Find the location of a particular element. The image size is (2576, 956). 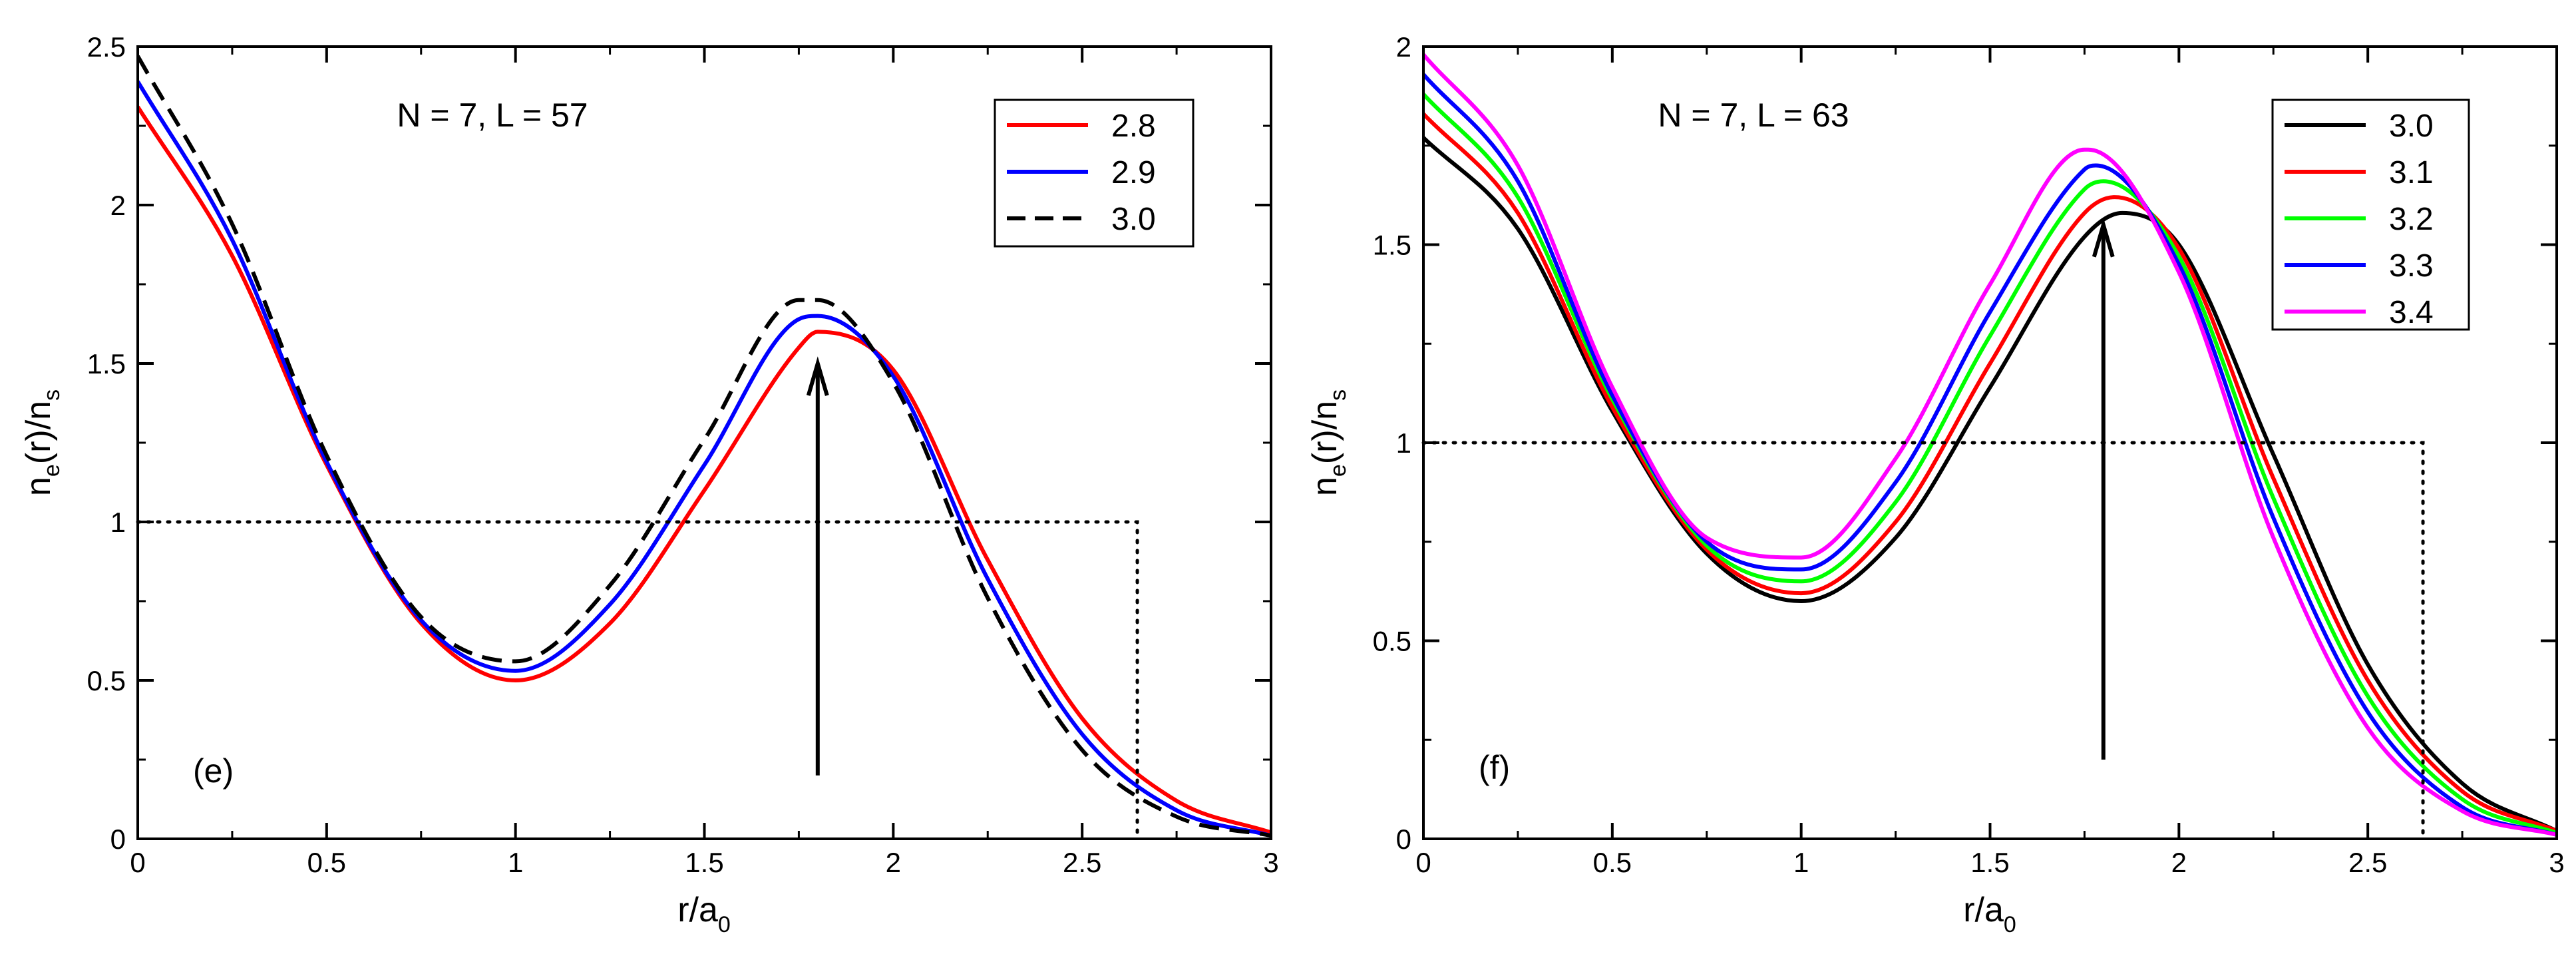

legend-f: 3.0 3.1 3.2 3.3 3.4 is located at coordinates (2370, 215).